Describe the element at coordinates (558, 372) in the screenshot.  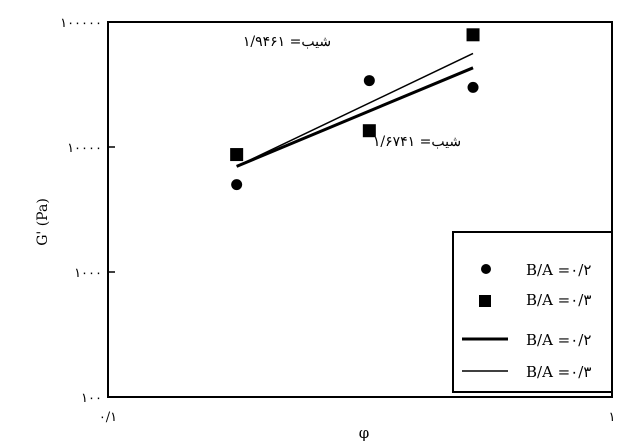
I see `legend-label-thin-line: B/A =۰/۳` at that location.